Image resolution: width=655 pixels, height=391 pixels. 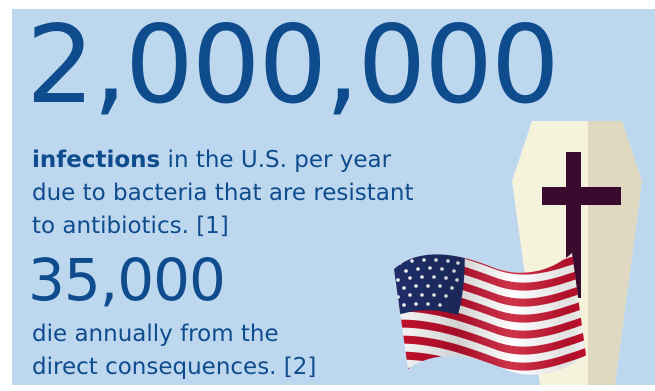 I want to click on deaths-line-1: die annually from the, so click(x=155, y=334).